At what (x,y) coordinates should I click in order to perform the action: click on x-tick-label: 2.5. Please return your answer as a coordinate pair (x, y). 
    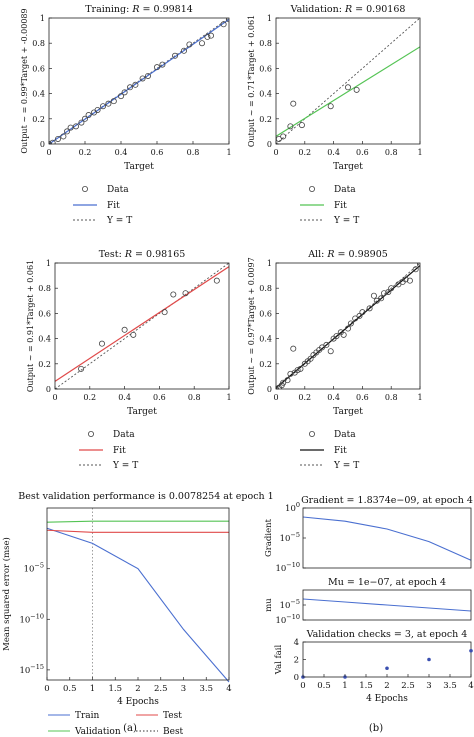
    Looking at the image, I should click on (161, 689).